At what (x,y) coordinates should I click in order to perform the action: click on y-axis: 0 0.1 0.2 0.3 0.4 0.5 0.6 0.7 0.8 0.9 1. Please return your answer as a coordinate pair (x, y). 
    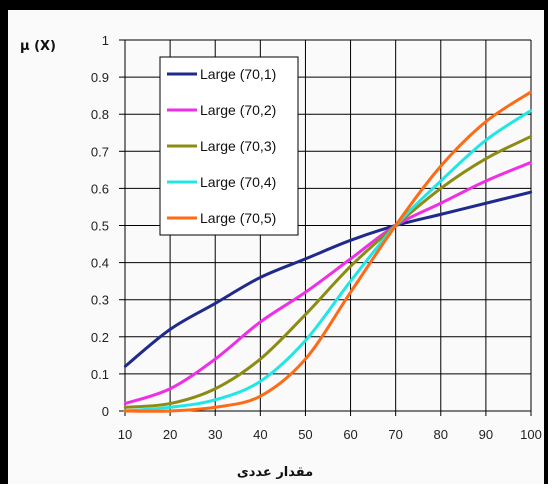
    Looking at the image, I should click on (108, 226).